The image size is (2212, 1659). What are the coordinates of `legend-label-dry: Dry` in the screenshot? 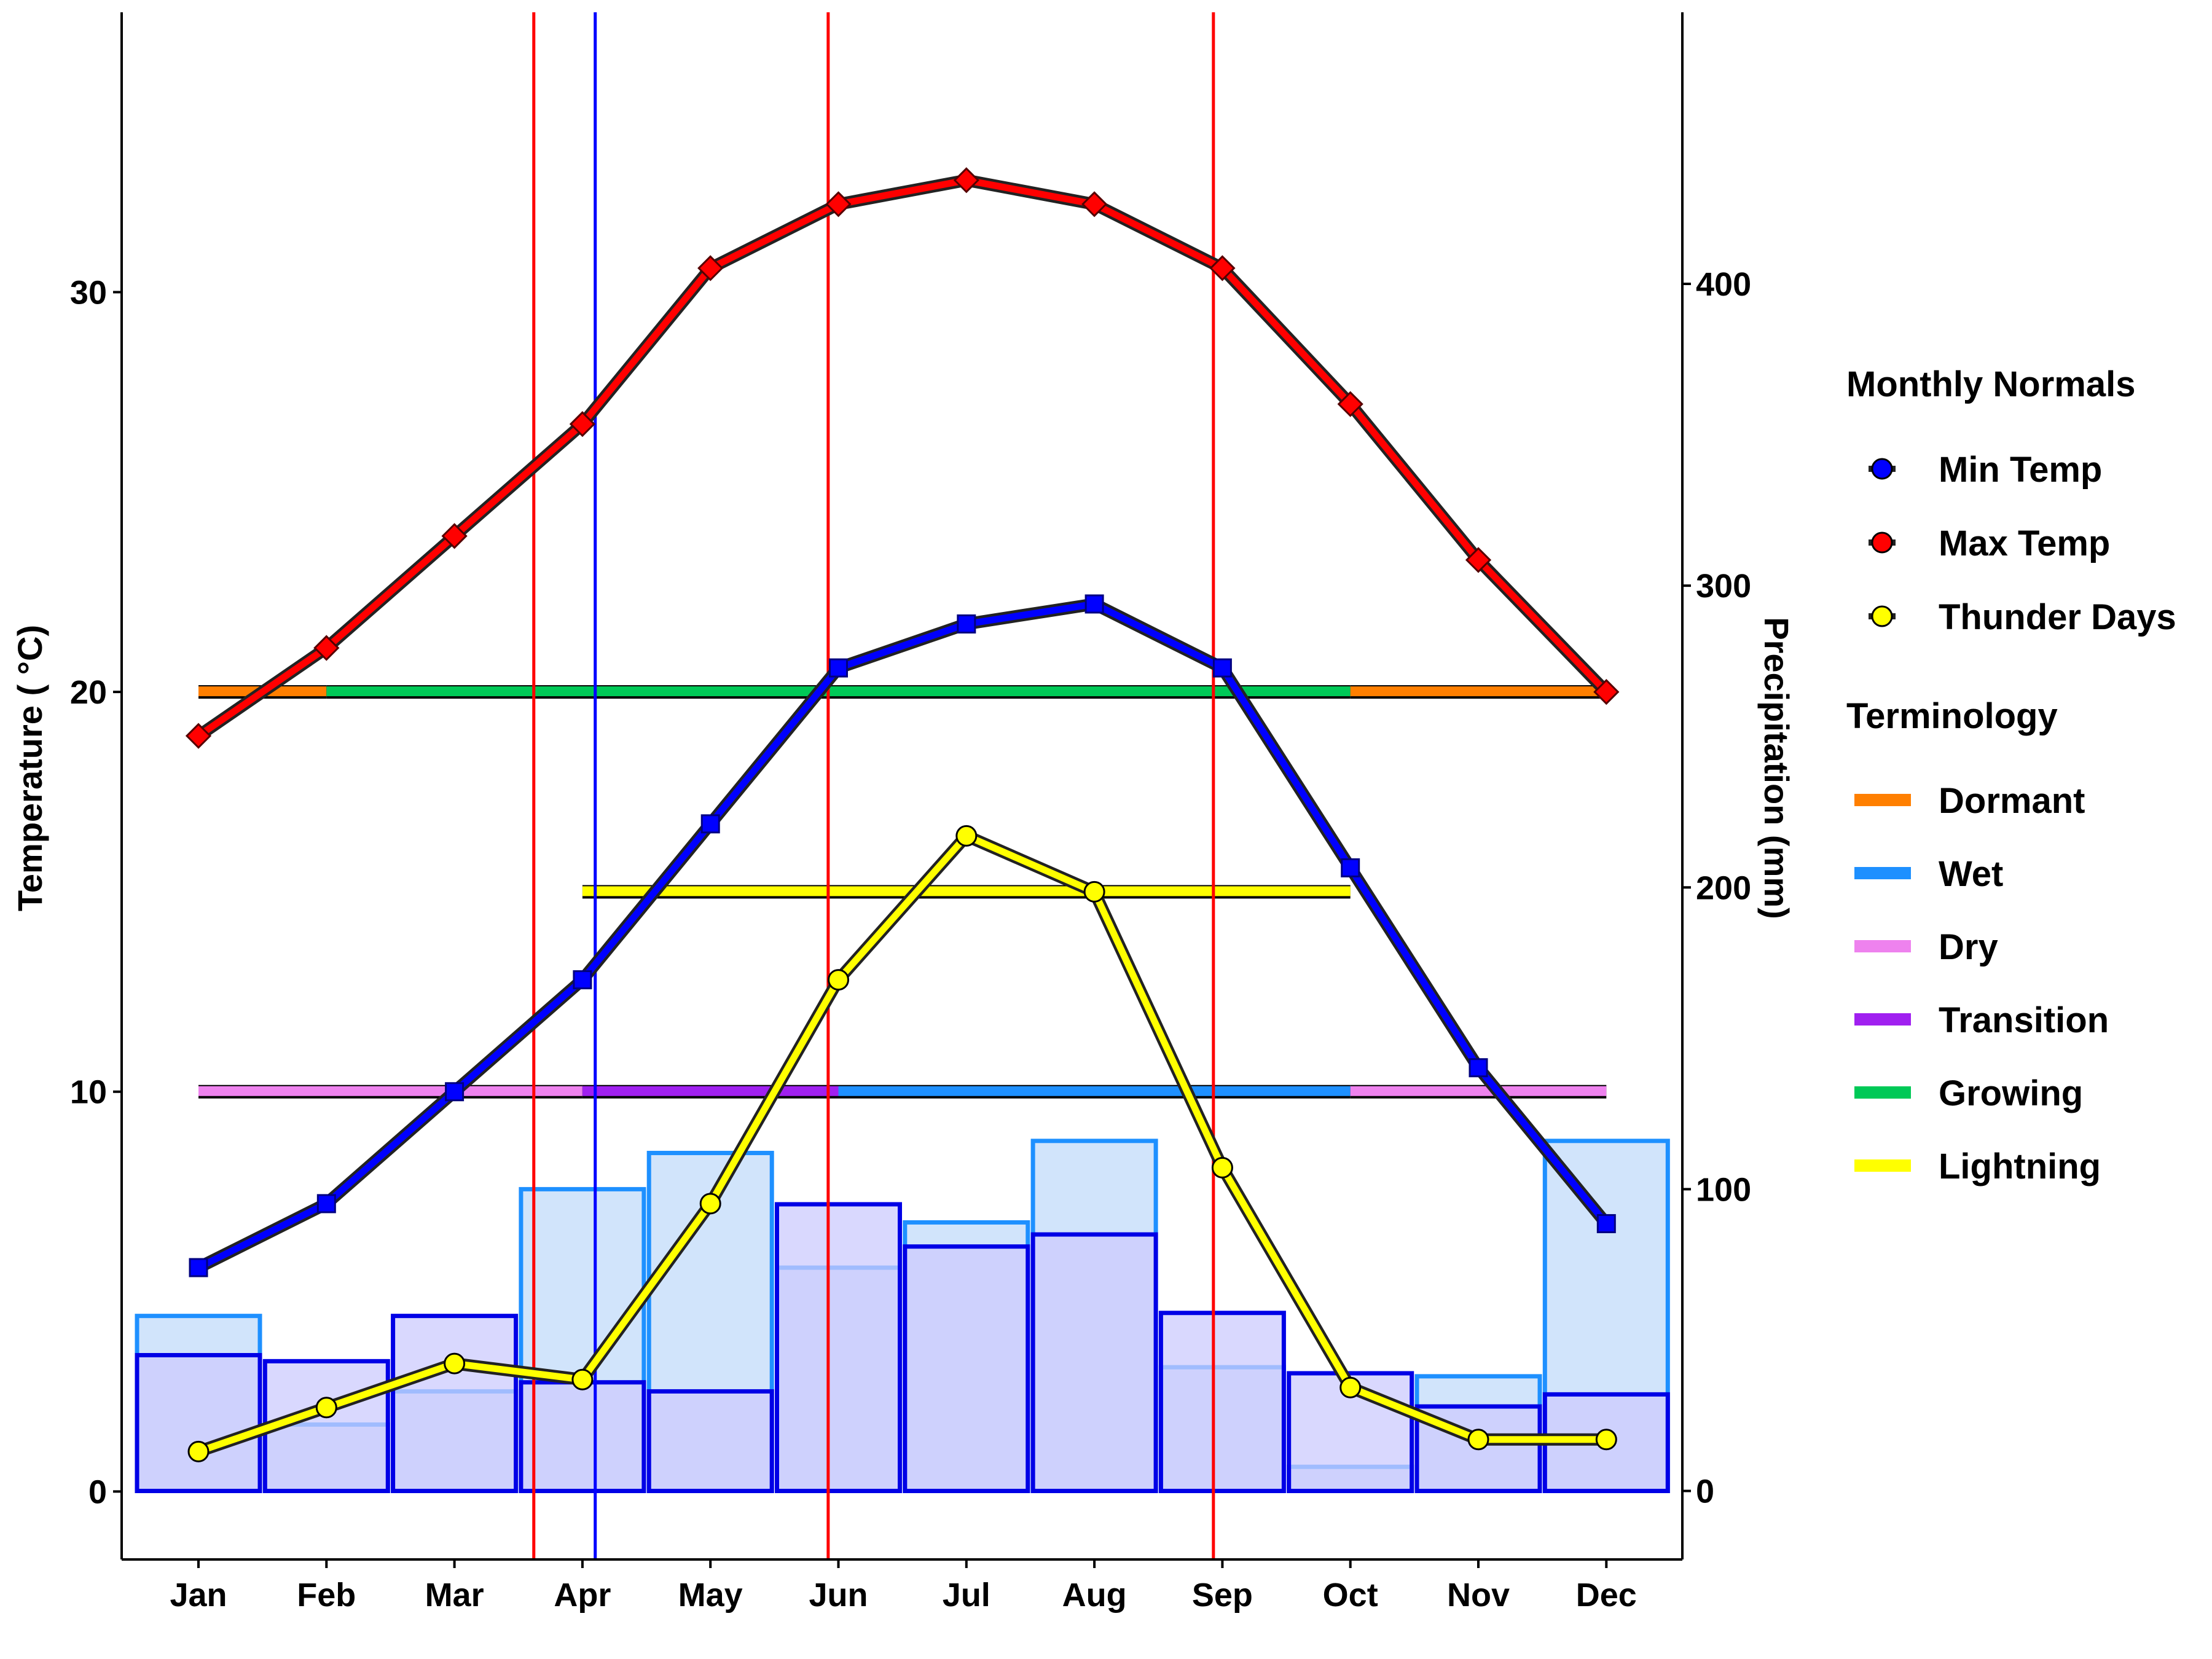 It's located at (1968, 947).